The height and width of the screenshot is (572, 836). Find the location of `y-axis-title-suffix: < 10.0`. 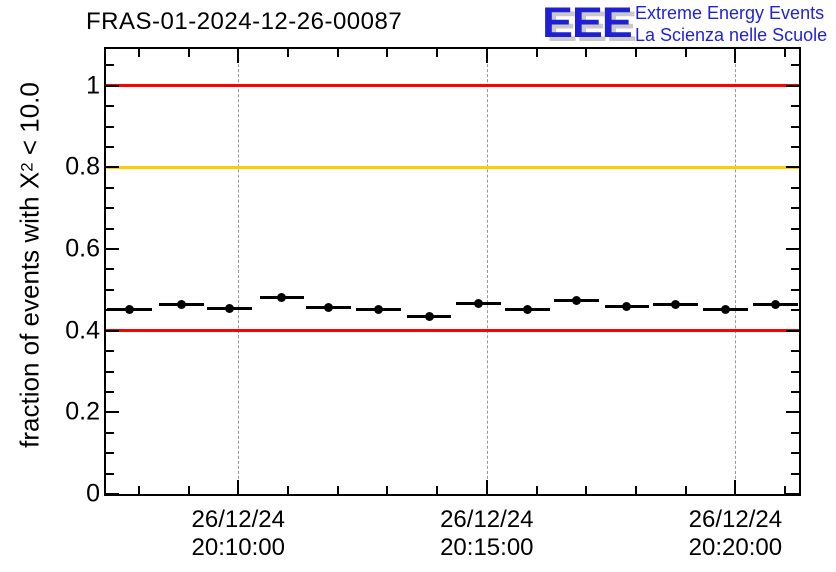

y-axis-title-suffix: < 10.0 is located at coordinates (29, 122).